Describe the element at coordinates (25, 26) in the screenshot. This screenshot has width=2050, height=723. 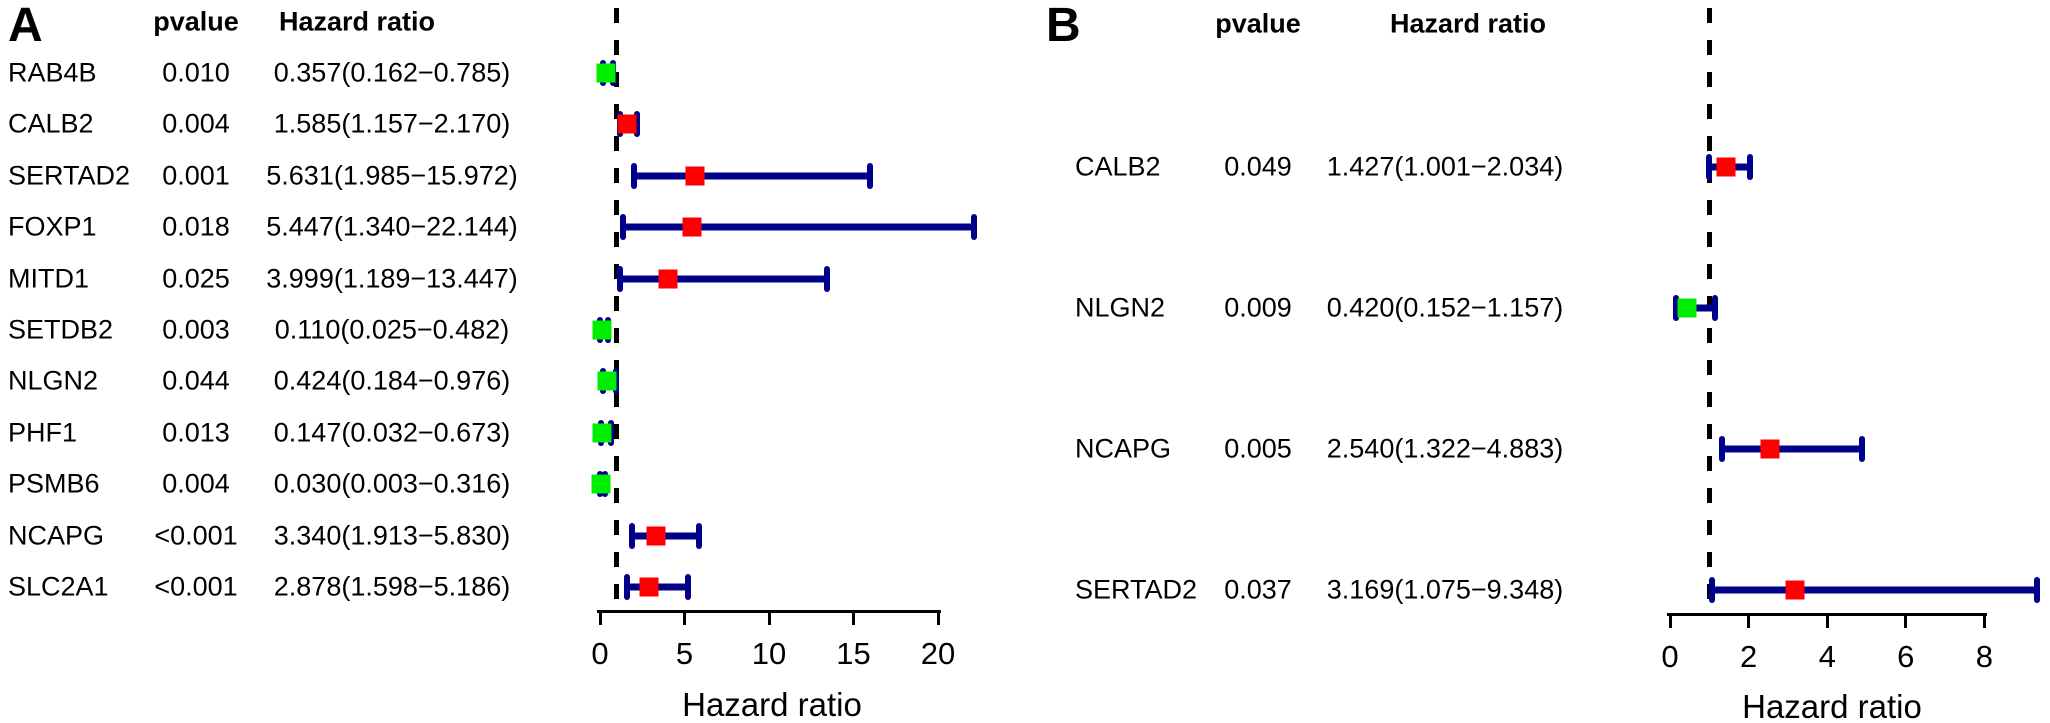
I see `panel-a-label: A` at that location.